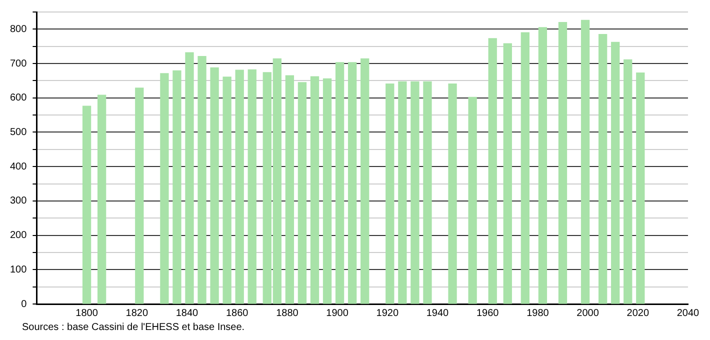 The image size is (710, 340). I want to click on x-tick-label: 1800, so click(87, 313).